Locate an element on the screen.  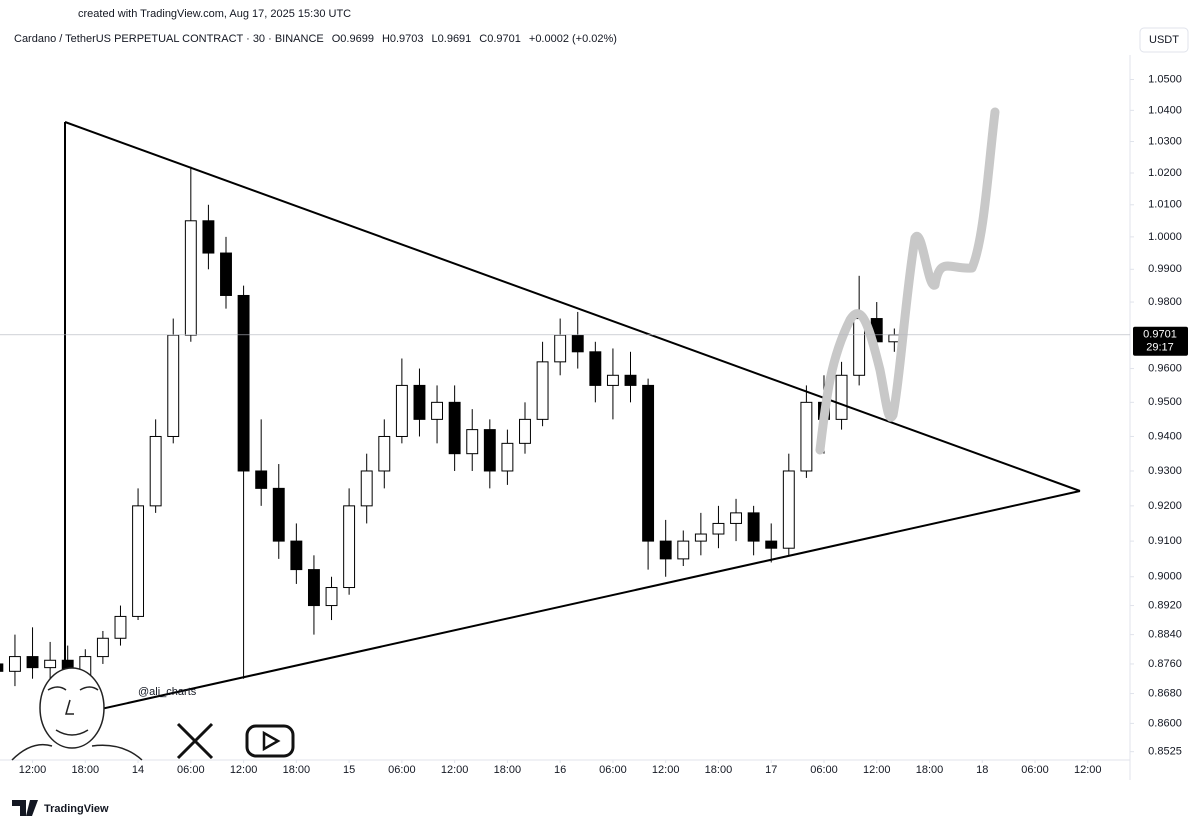
last-price-tag is located at coordinates (1160, 341).